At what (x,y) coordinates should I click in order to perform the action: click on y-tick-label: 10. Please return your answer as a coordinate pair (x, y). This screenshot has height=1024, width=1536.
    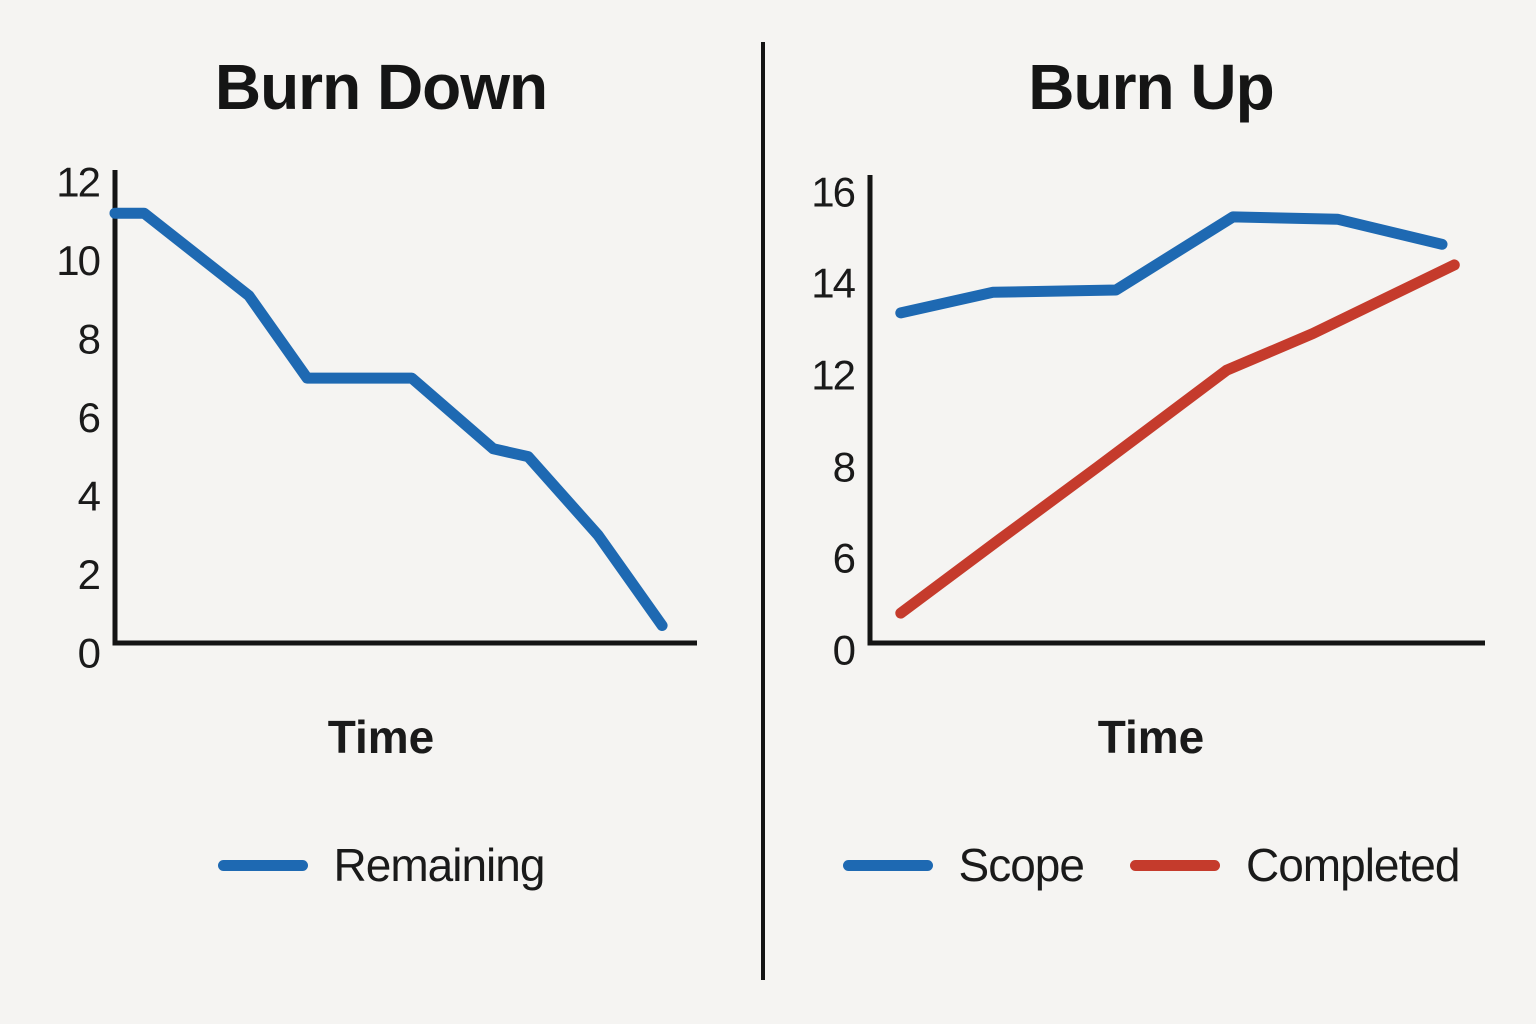
    Looking at the image, I should click on (77, 260).